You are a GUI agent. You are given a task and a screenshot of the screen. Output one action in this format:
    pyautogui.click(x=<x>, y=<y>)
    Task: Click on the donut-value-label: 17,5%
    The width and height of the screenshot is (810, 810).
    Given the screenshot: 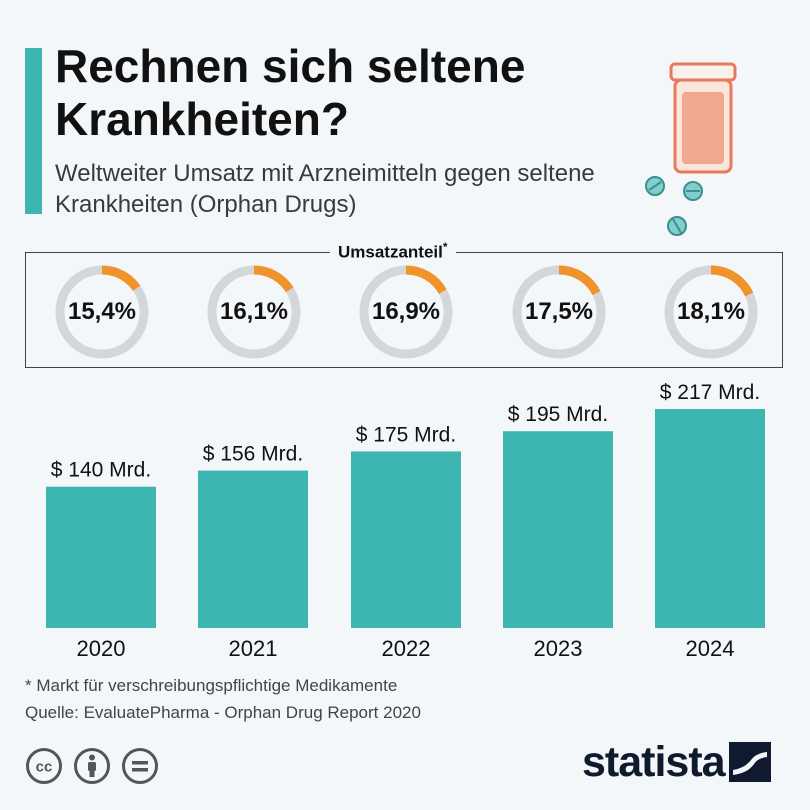 What is the action you would take?
    pyautogui.click(x=559, y=311)
    